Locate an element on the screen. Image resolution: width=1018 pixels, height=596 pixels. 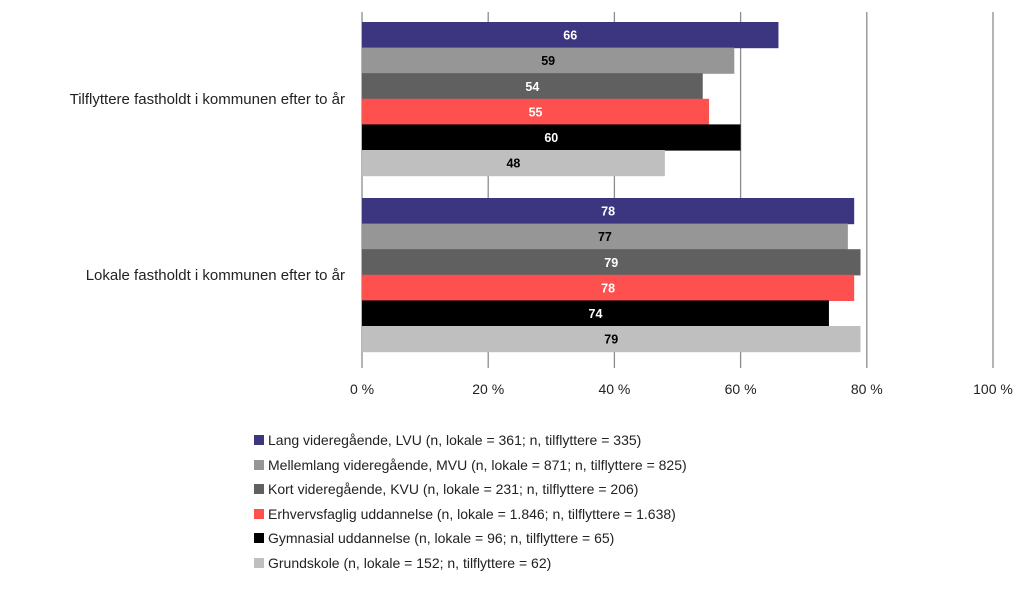
data-label-1-1: 77 is located at coordinates (605, 237).